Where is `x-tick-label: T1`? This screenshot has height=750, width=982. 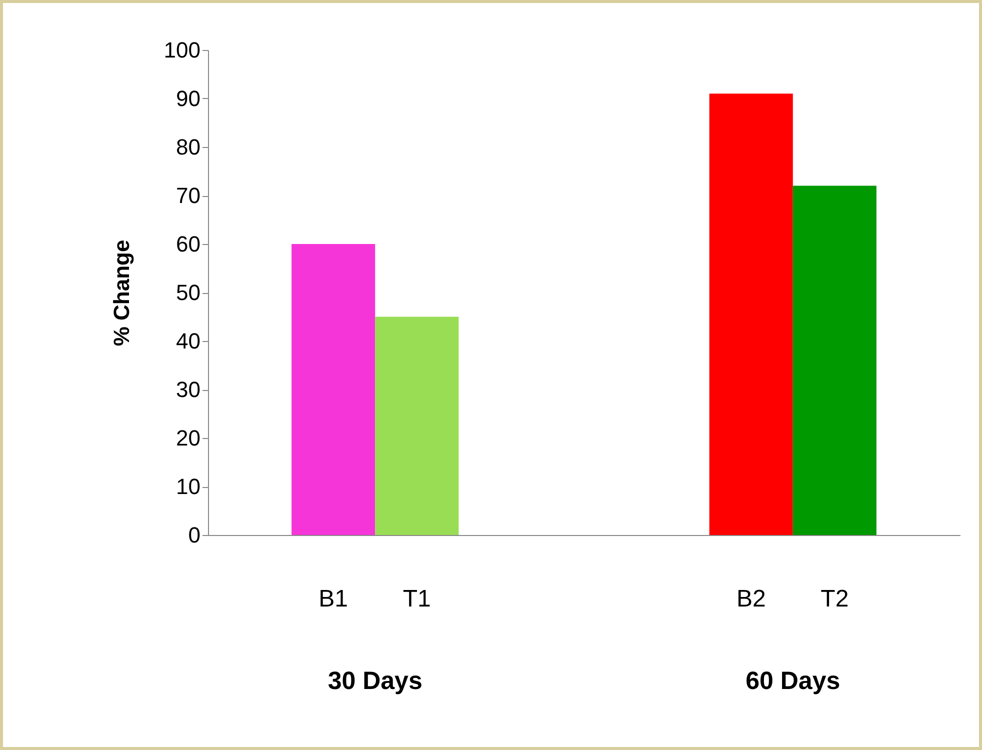
x-tick-label: T1 is located at coordinates (416, 599).